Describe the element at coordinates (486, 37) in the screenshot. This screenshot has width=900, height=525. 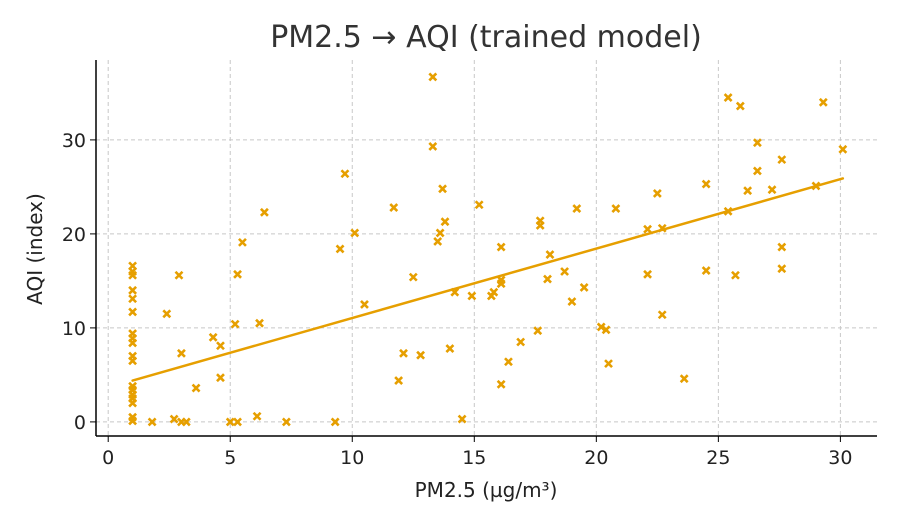
I see `chart-title: PM2.5 → AQI (trained model)` at that location.